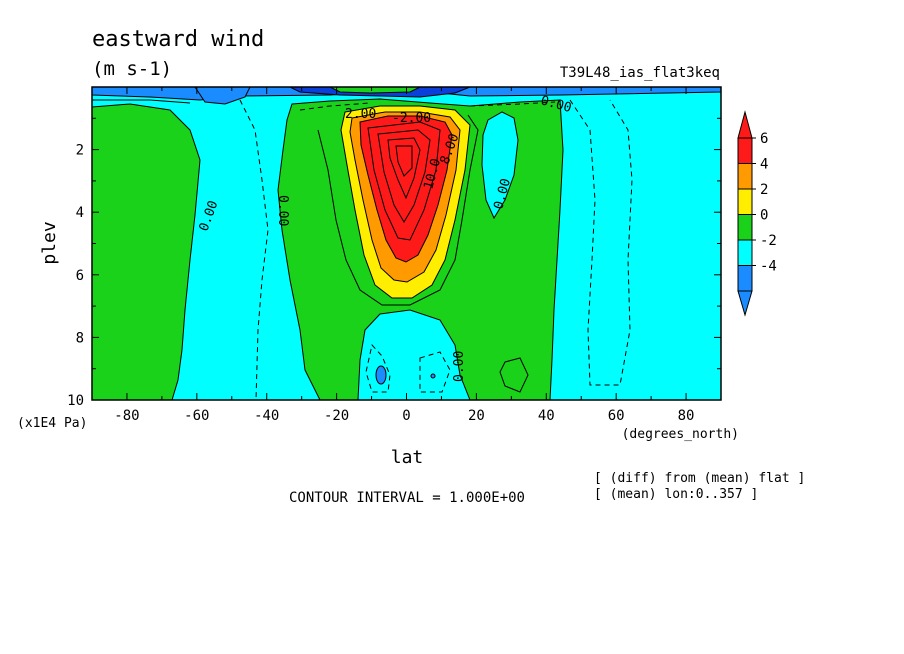 This screenshot has width=904, height=654. Describe the element at coordinates (500, 165) in the screenshot. I see `region-negative-tongue` at that location.